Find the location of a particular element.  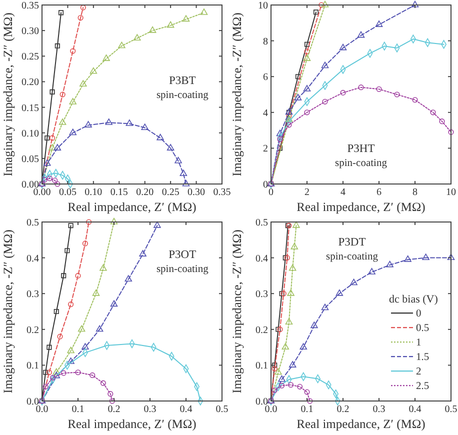

legend-label: 1.5 is located at coordinates (423, 358).